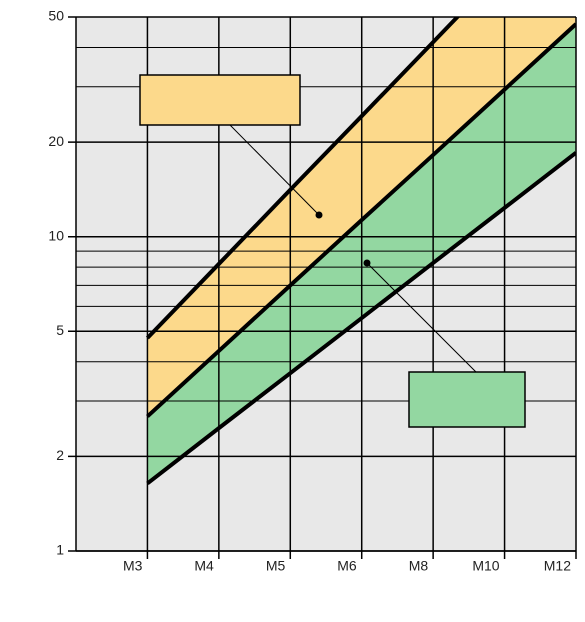 The height and width of the screenshot is (622, 585). What do you see at coordinates (347, 566) in the screenshot?
I see `x-tick-label: M6` at bounding box center [347, 566].